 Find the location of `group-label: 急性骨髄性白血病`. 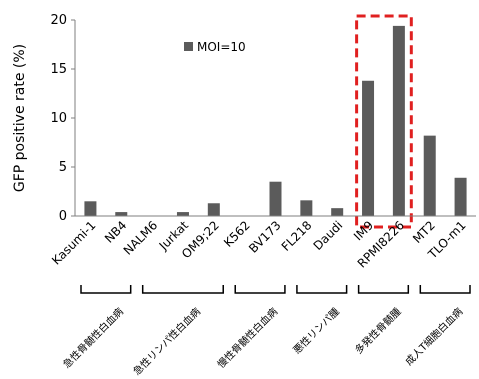

group-label: 急性骨髄性白血病 is located at coordinates (93, 338).